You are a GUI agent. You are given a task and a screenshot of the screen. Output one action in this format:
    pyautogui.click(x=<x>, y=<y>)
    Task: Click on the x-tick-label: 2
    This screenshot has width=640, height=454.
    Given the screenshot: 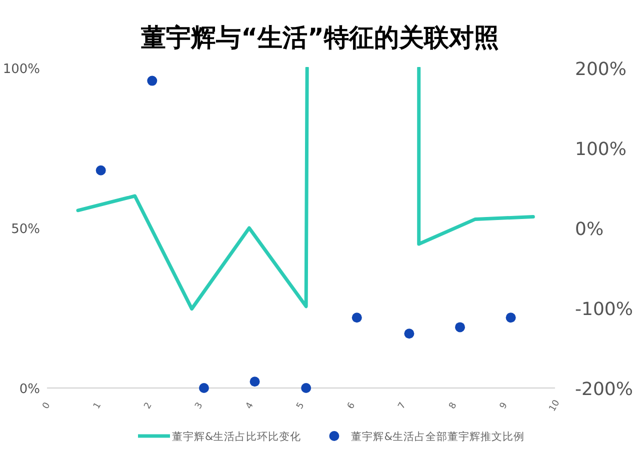 What is the action you would take?
    pyautogui.click(x=148, y=406)
    